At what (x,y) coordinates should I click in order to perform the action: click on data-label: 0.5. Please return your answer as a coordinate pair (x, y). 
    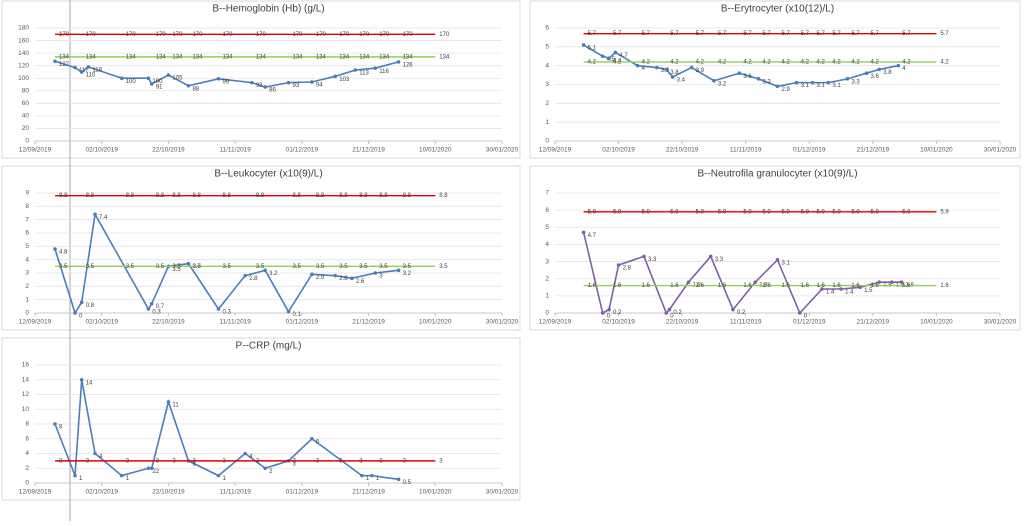
    Looking at the image, I should click on (407, 483).